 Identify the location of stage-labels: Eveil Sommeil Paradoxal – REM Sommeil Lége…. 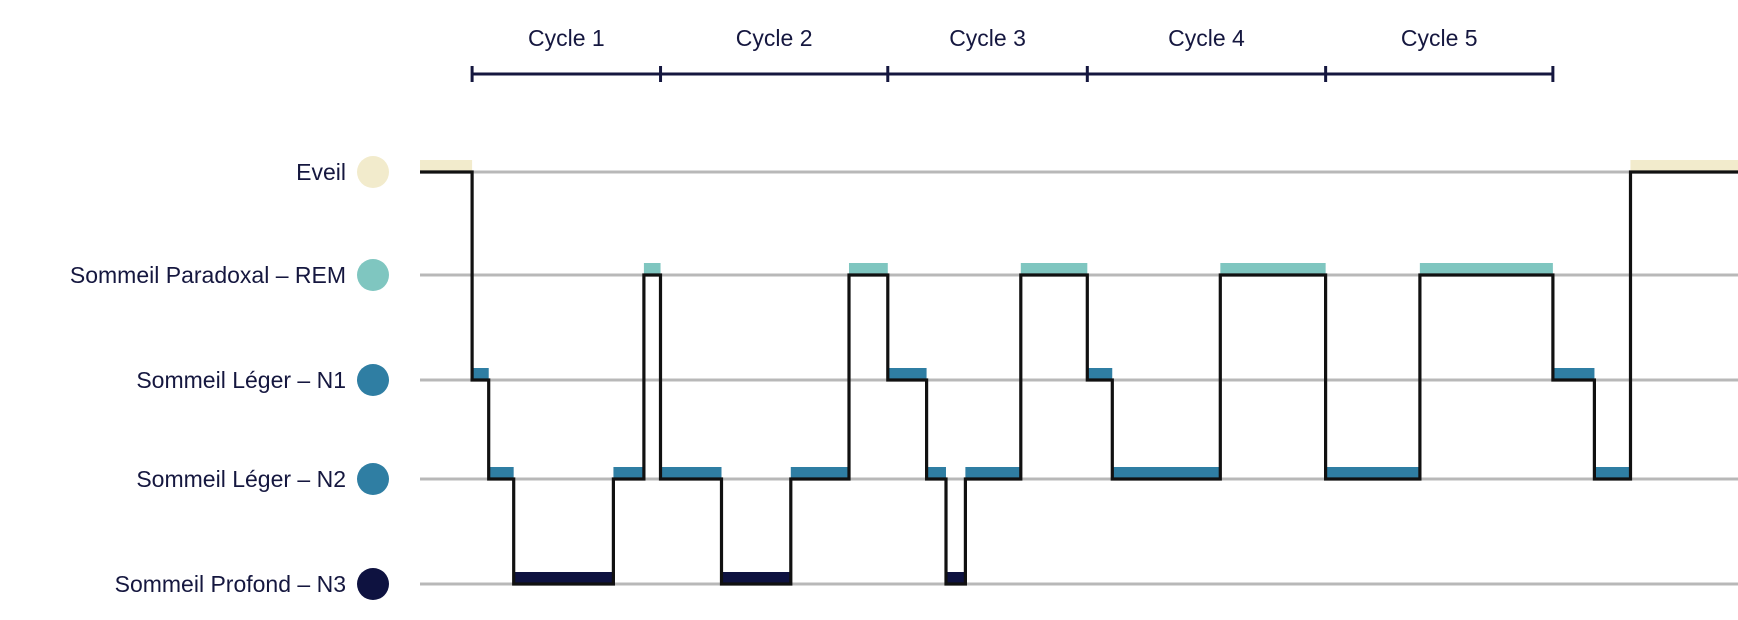
(229, 378).